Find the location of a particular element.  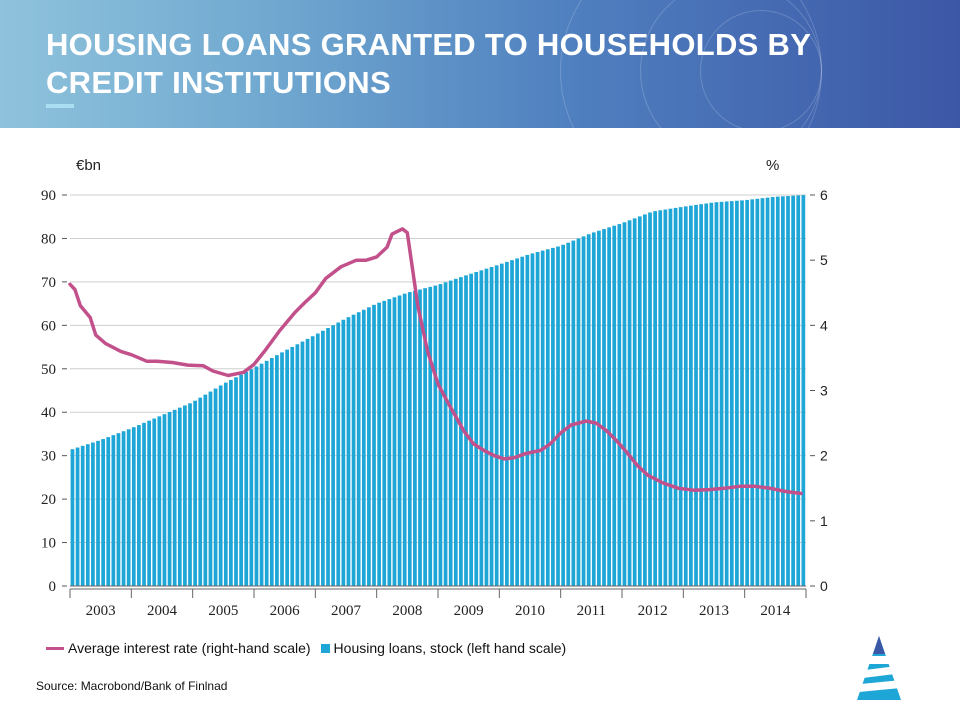

x-tick-label: 2003 is located at coordinates (101, 611).